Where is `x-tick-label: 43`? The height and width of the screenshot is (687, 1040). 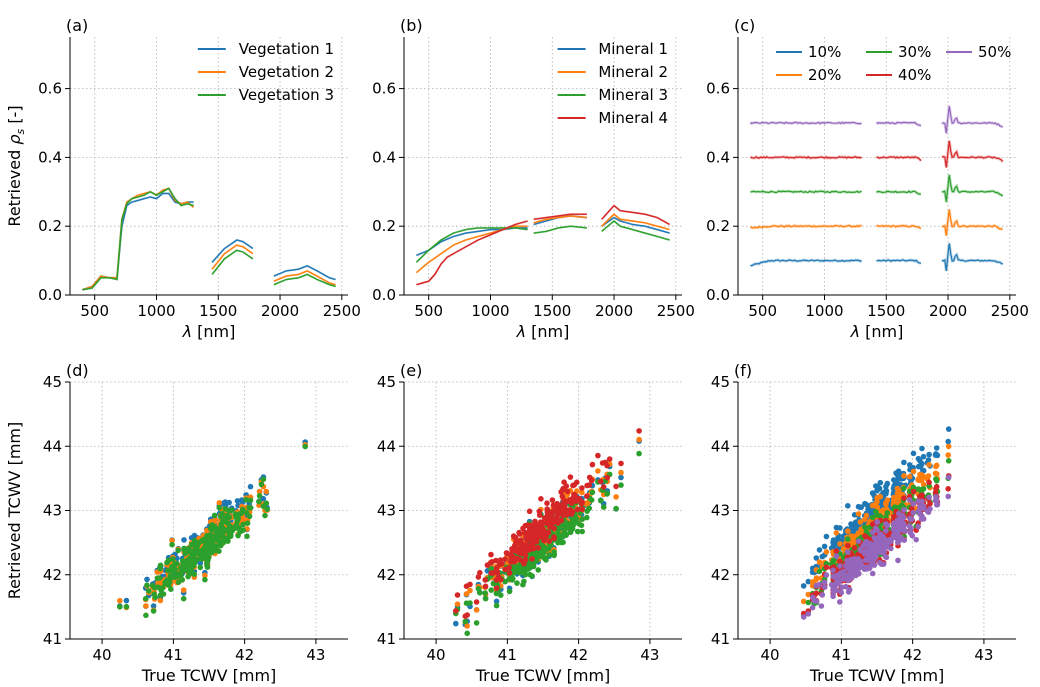
x-tick-label: 43 is located at coordinates (315, 655).